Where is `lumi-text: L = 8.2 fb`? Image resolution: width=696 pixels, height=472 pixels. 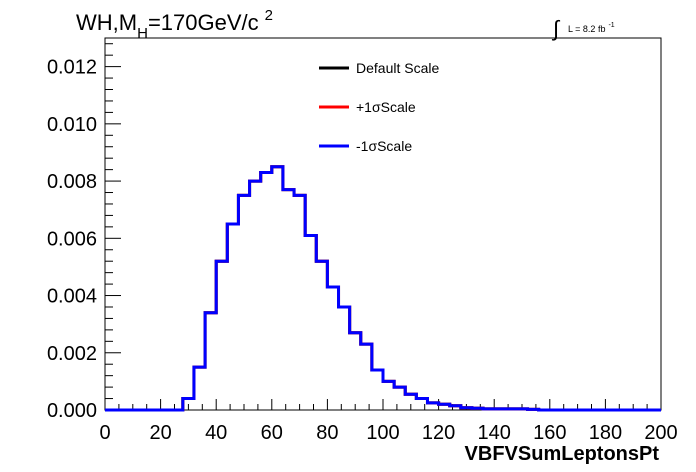 lumi-text: L = 8.2 fb is located at coordinates (586, 29).